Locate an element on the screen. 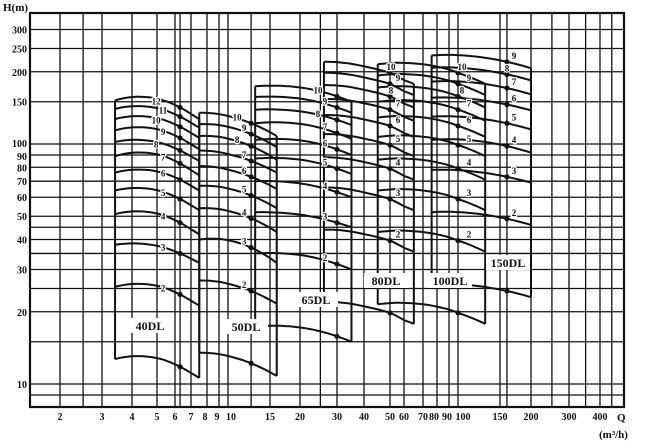 Image resolution: width=650 pixels, height=445 pixels. model-label: 100DL is located at coordinates (450, 281).